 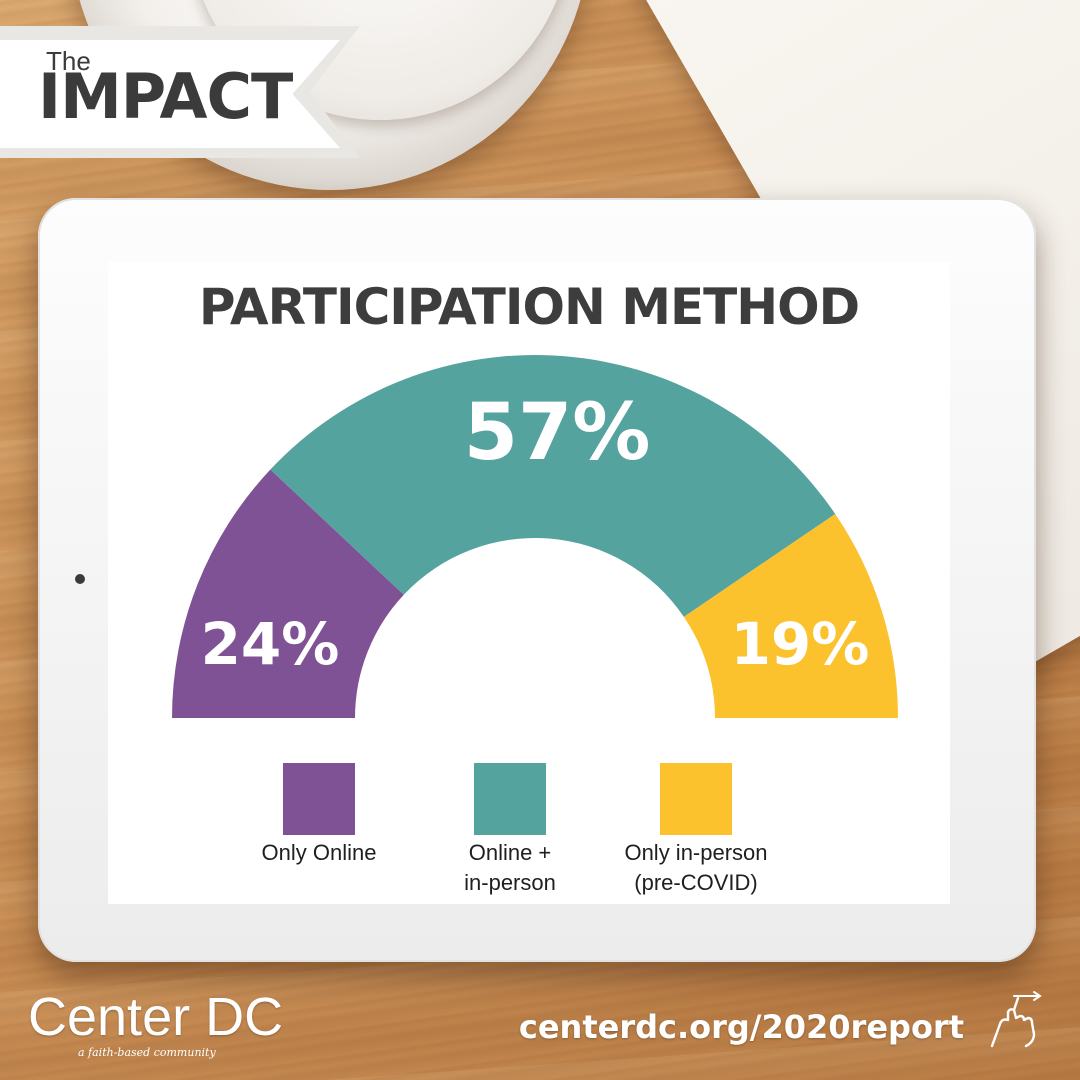 What do you see at coordinates (319, 852) in the screenshot?
I see `legend-label-only-online: Only Online` at bounding box center [319, 852].